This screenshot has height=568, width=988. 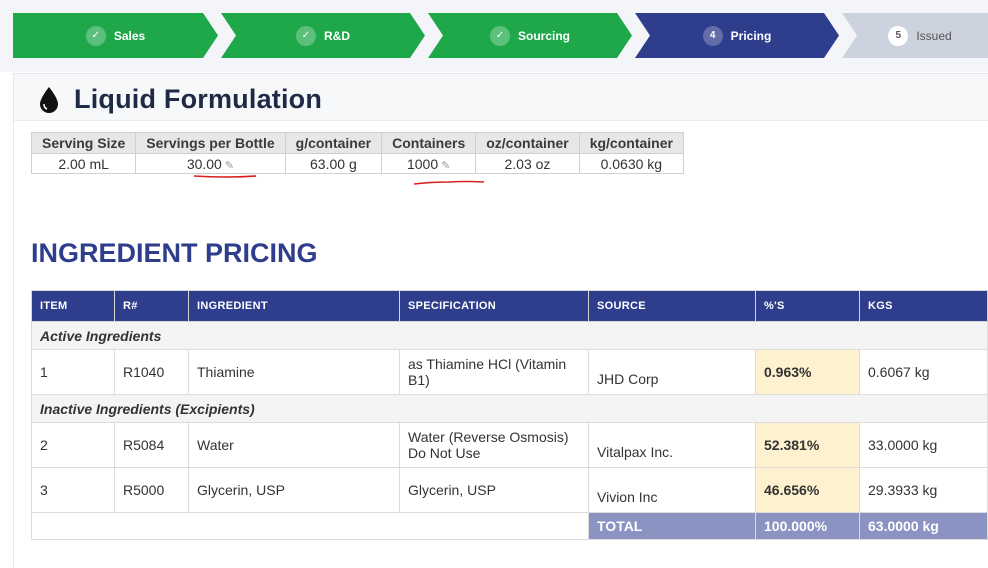 What do you see at coordinates (198, 99) in the screenshot?
I see `page-title: Liquid Formulation` at bounding box center [198, 99].